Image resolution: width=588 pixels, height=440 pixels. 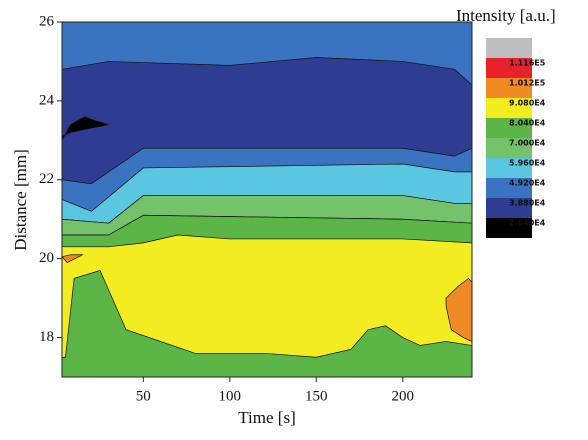 I want to click on colorbar-label: 1.116E5, so click(x=527, y=63).